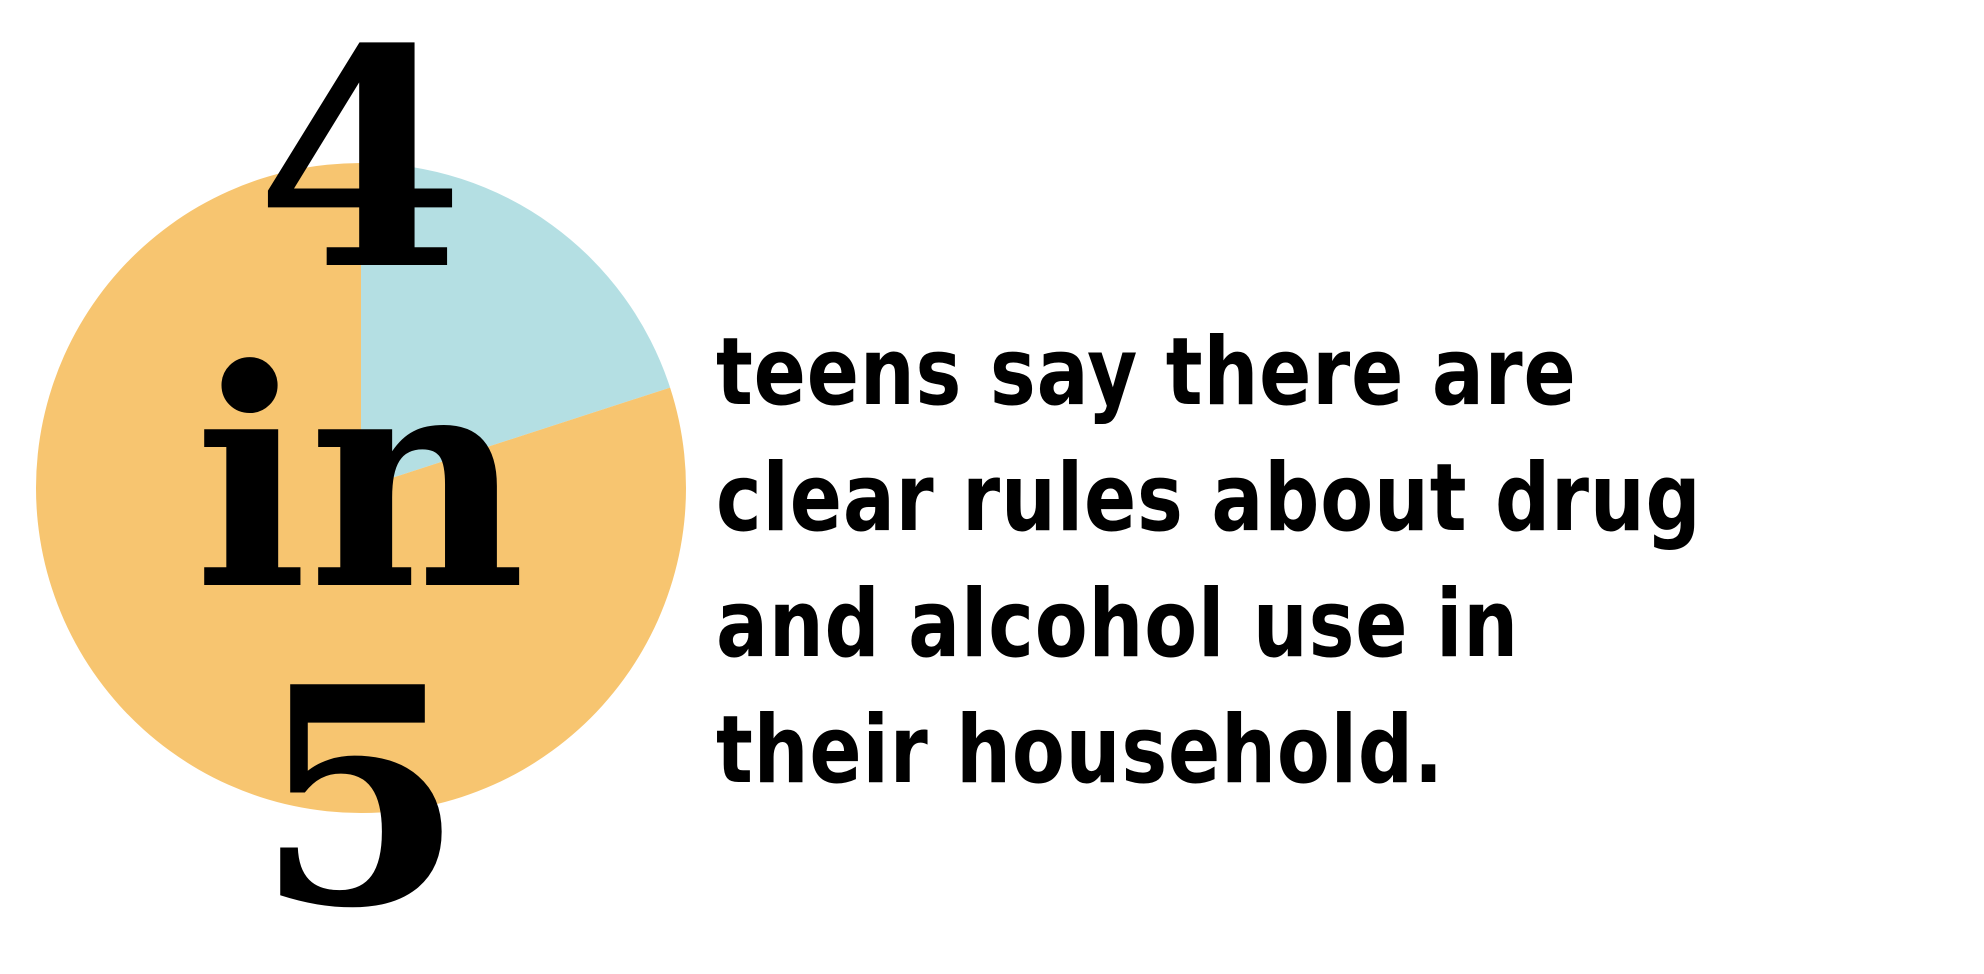  I want to click on pie-slice-minor, so click(516, 325).